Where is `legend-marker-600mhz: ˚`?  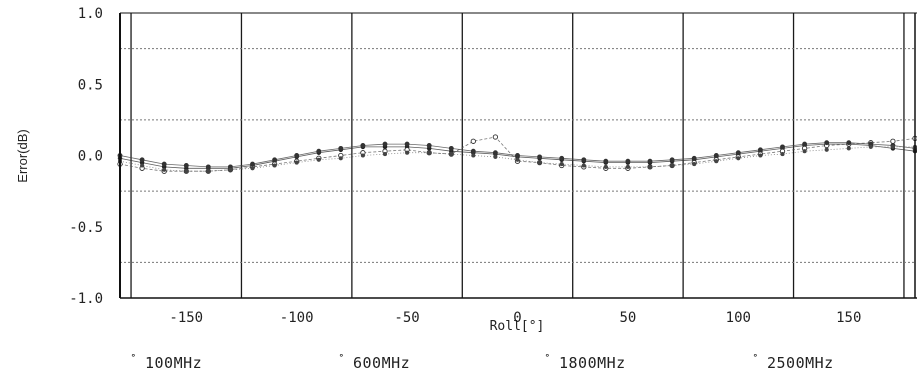 legend-marker-600mhz: ˚ is located at coordinates (341, 359).